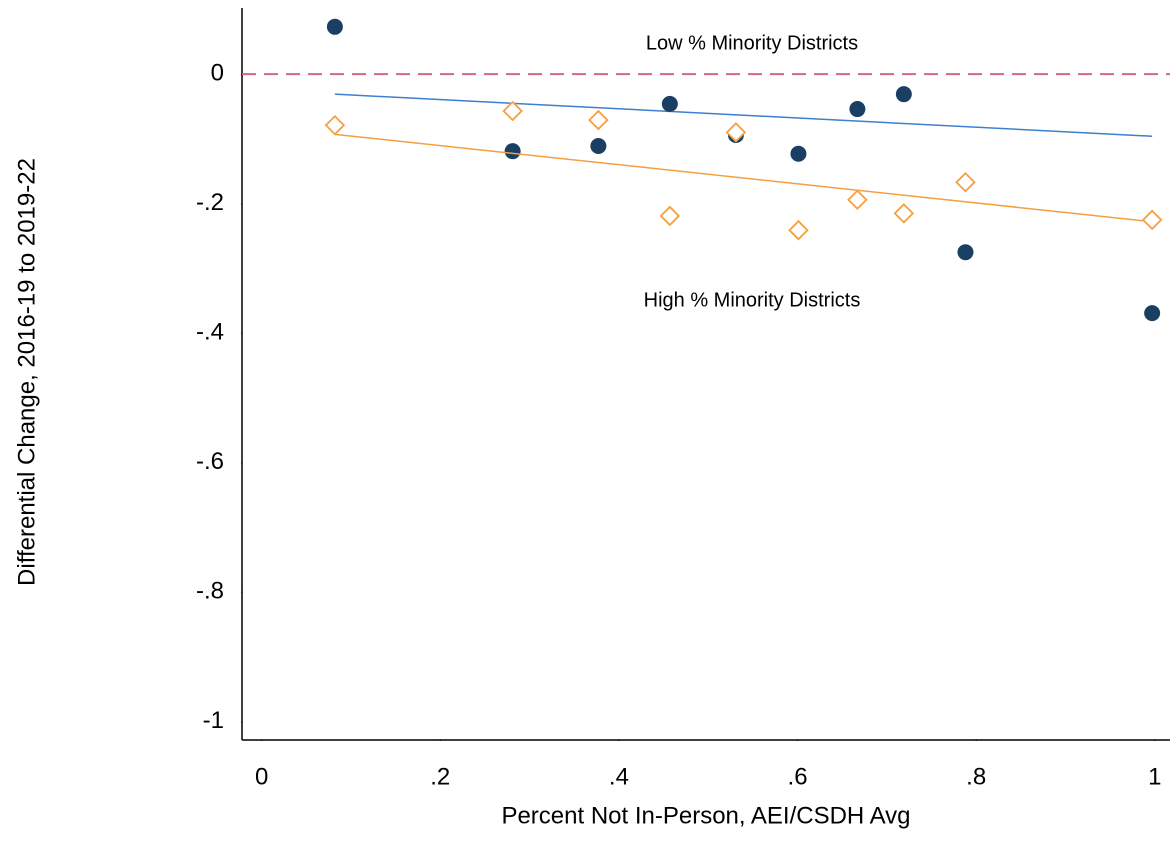 The image size is (1170, 841). What do you see at coordinates (26, 372) in the screenshot?
I see `y-axis-title: Differential Change, 2016-19 to 2019-22` at bounding box center [26, 372].